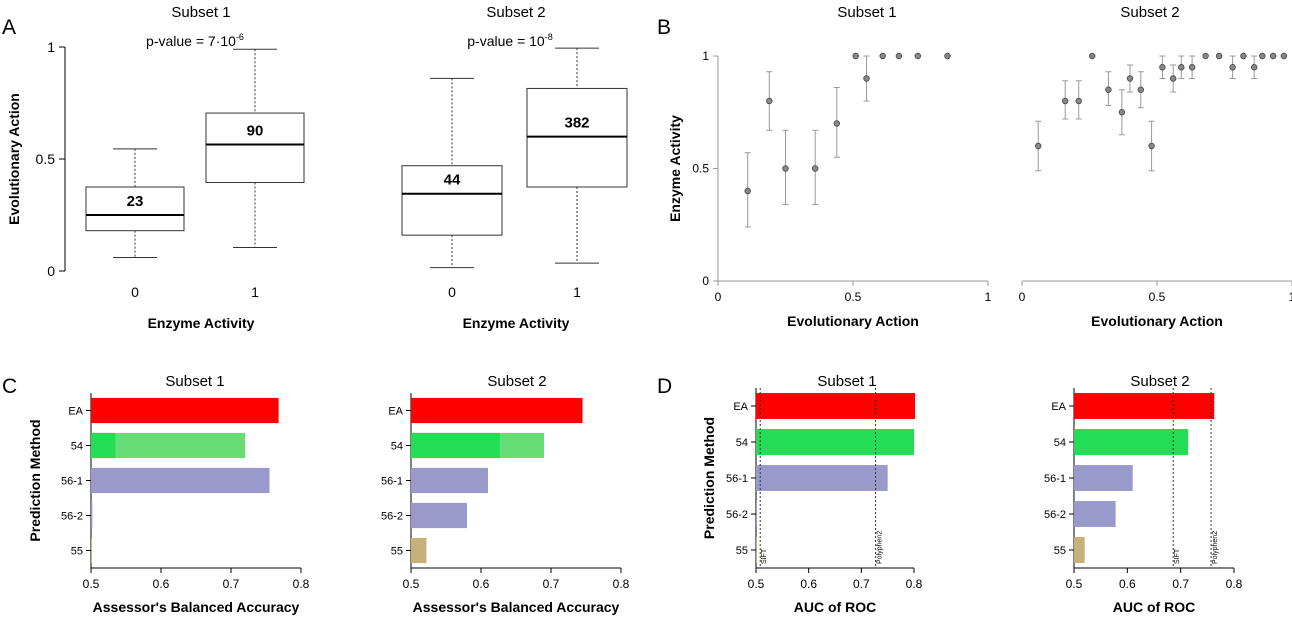 Image resolution: width=1292 pixels, height=617 pixels. What do you see at coordinates (195, 40) in the screenshot?
I see `p-value-annotation: p-value = 7·10-6` at bounding box center [195, 40].